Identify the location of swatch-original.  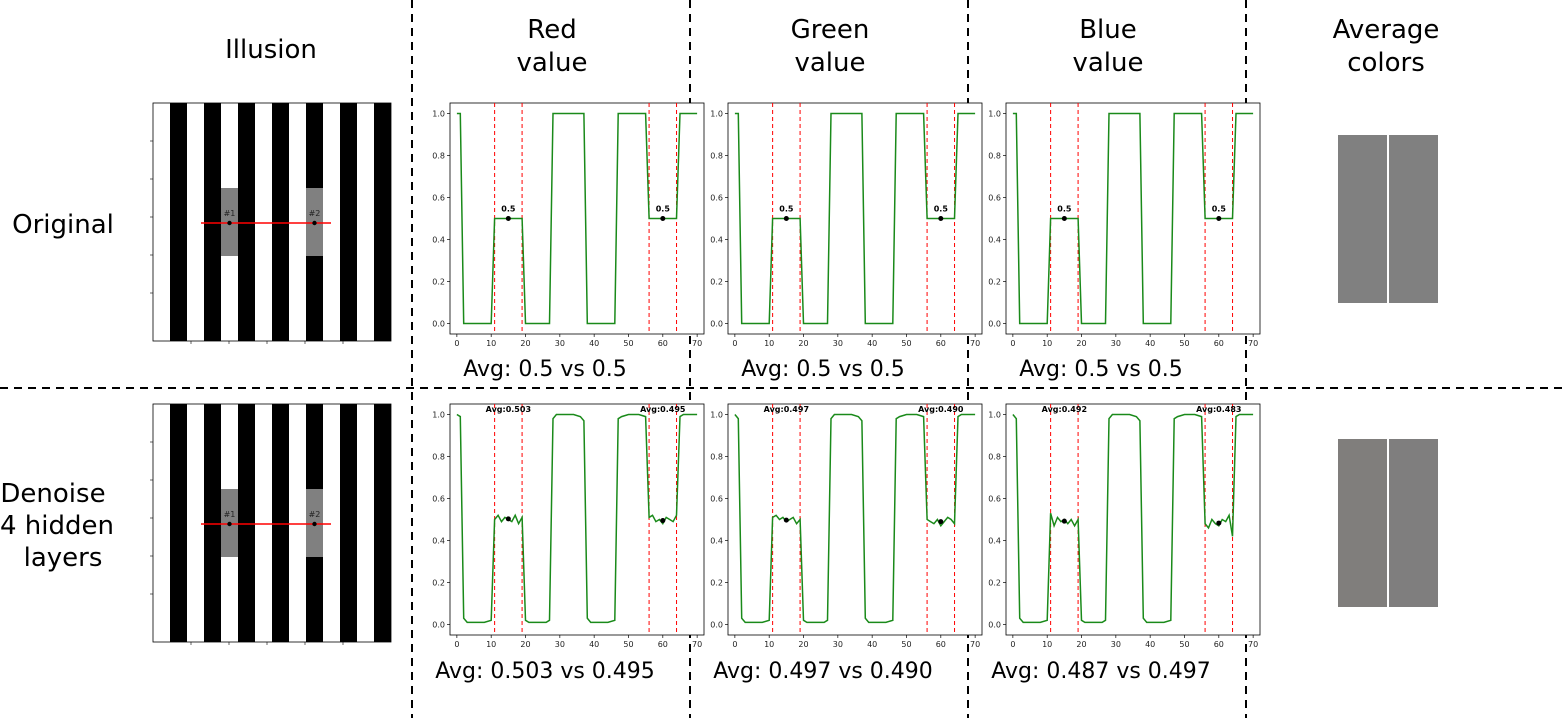
(1388, 219).